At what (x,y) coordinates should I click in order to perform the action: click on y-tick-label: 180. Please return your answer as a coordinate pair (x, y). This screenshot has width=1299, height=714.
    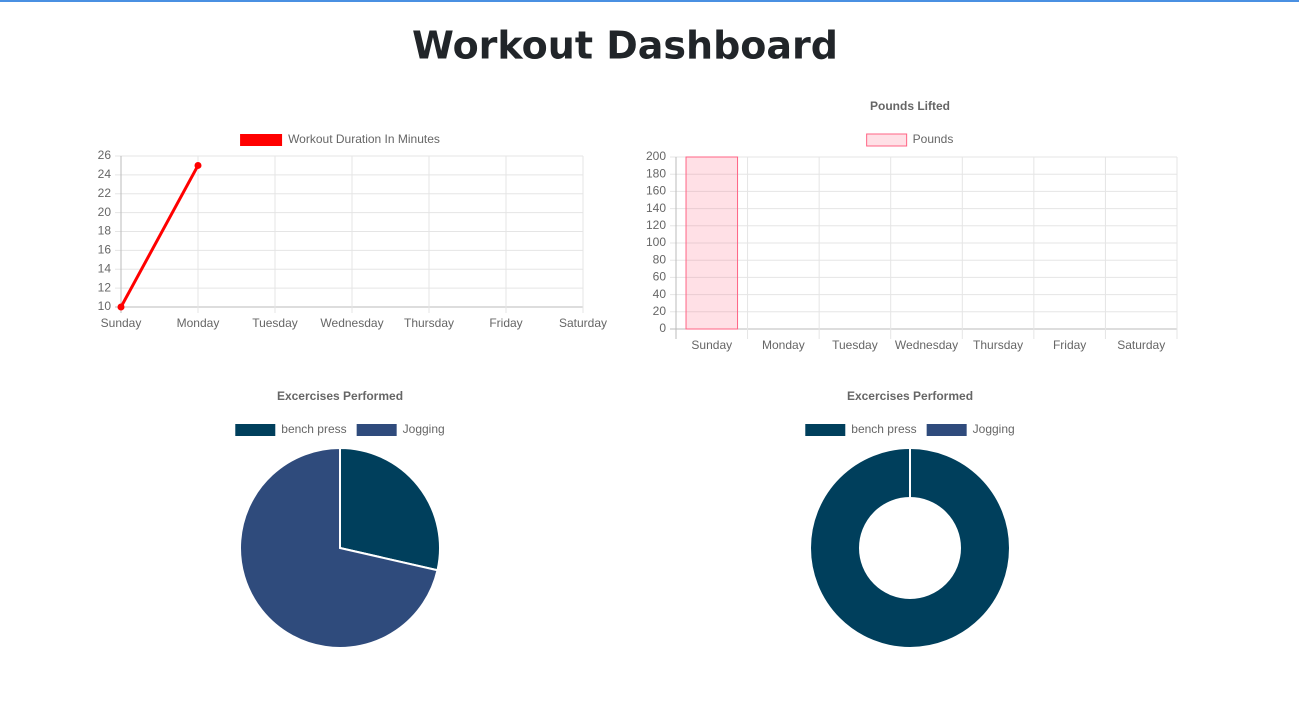
    Looking at the image, I should click on (656, 173).